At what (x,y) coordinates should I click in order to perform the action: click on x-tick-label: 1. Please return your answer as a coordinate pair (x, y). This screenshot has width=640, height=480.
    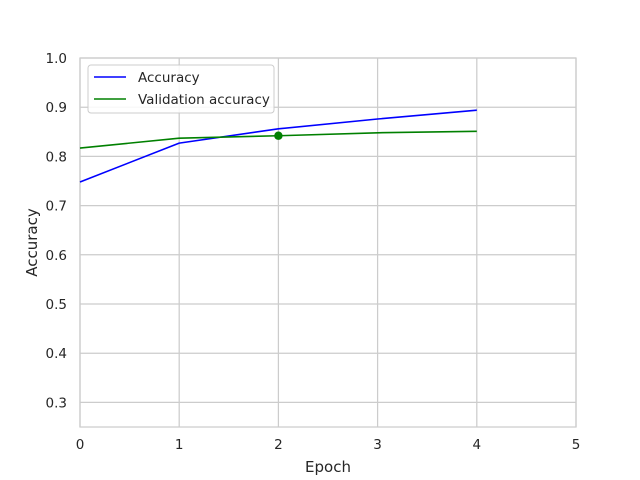
    Looking at the image, I should click on (179, 445).